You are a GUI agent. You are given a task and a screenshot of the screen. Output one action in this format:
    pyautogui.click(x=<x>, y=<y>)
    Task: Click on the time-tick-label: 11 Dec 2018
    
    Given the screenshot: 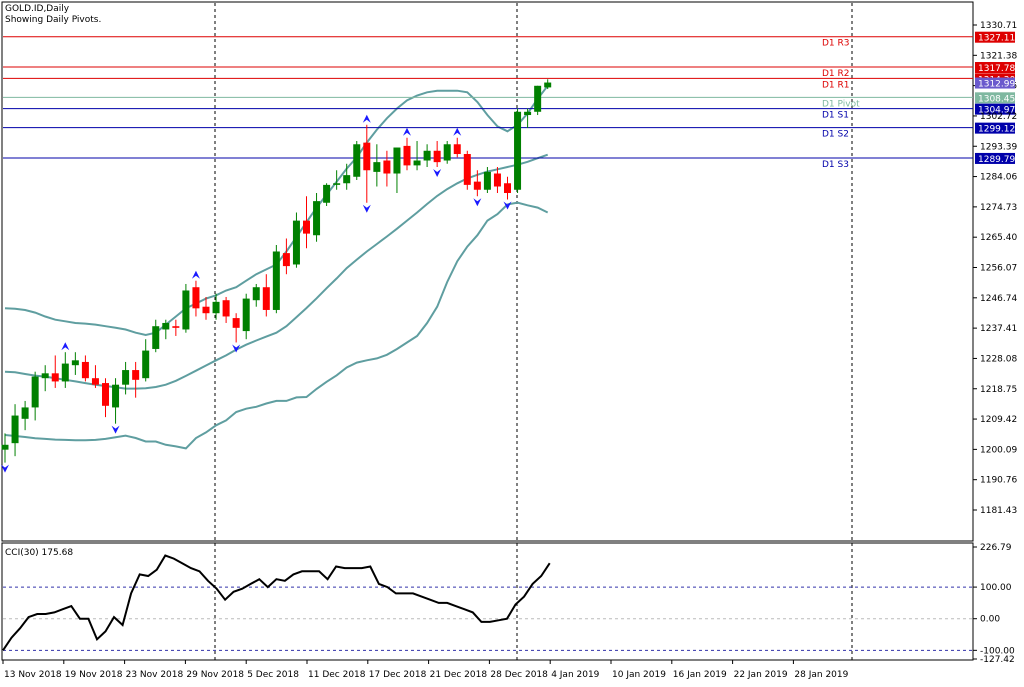 What is the action you would take?
    pyautogui.click(x=337, y=675)
    